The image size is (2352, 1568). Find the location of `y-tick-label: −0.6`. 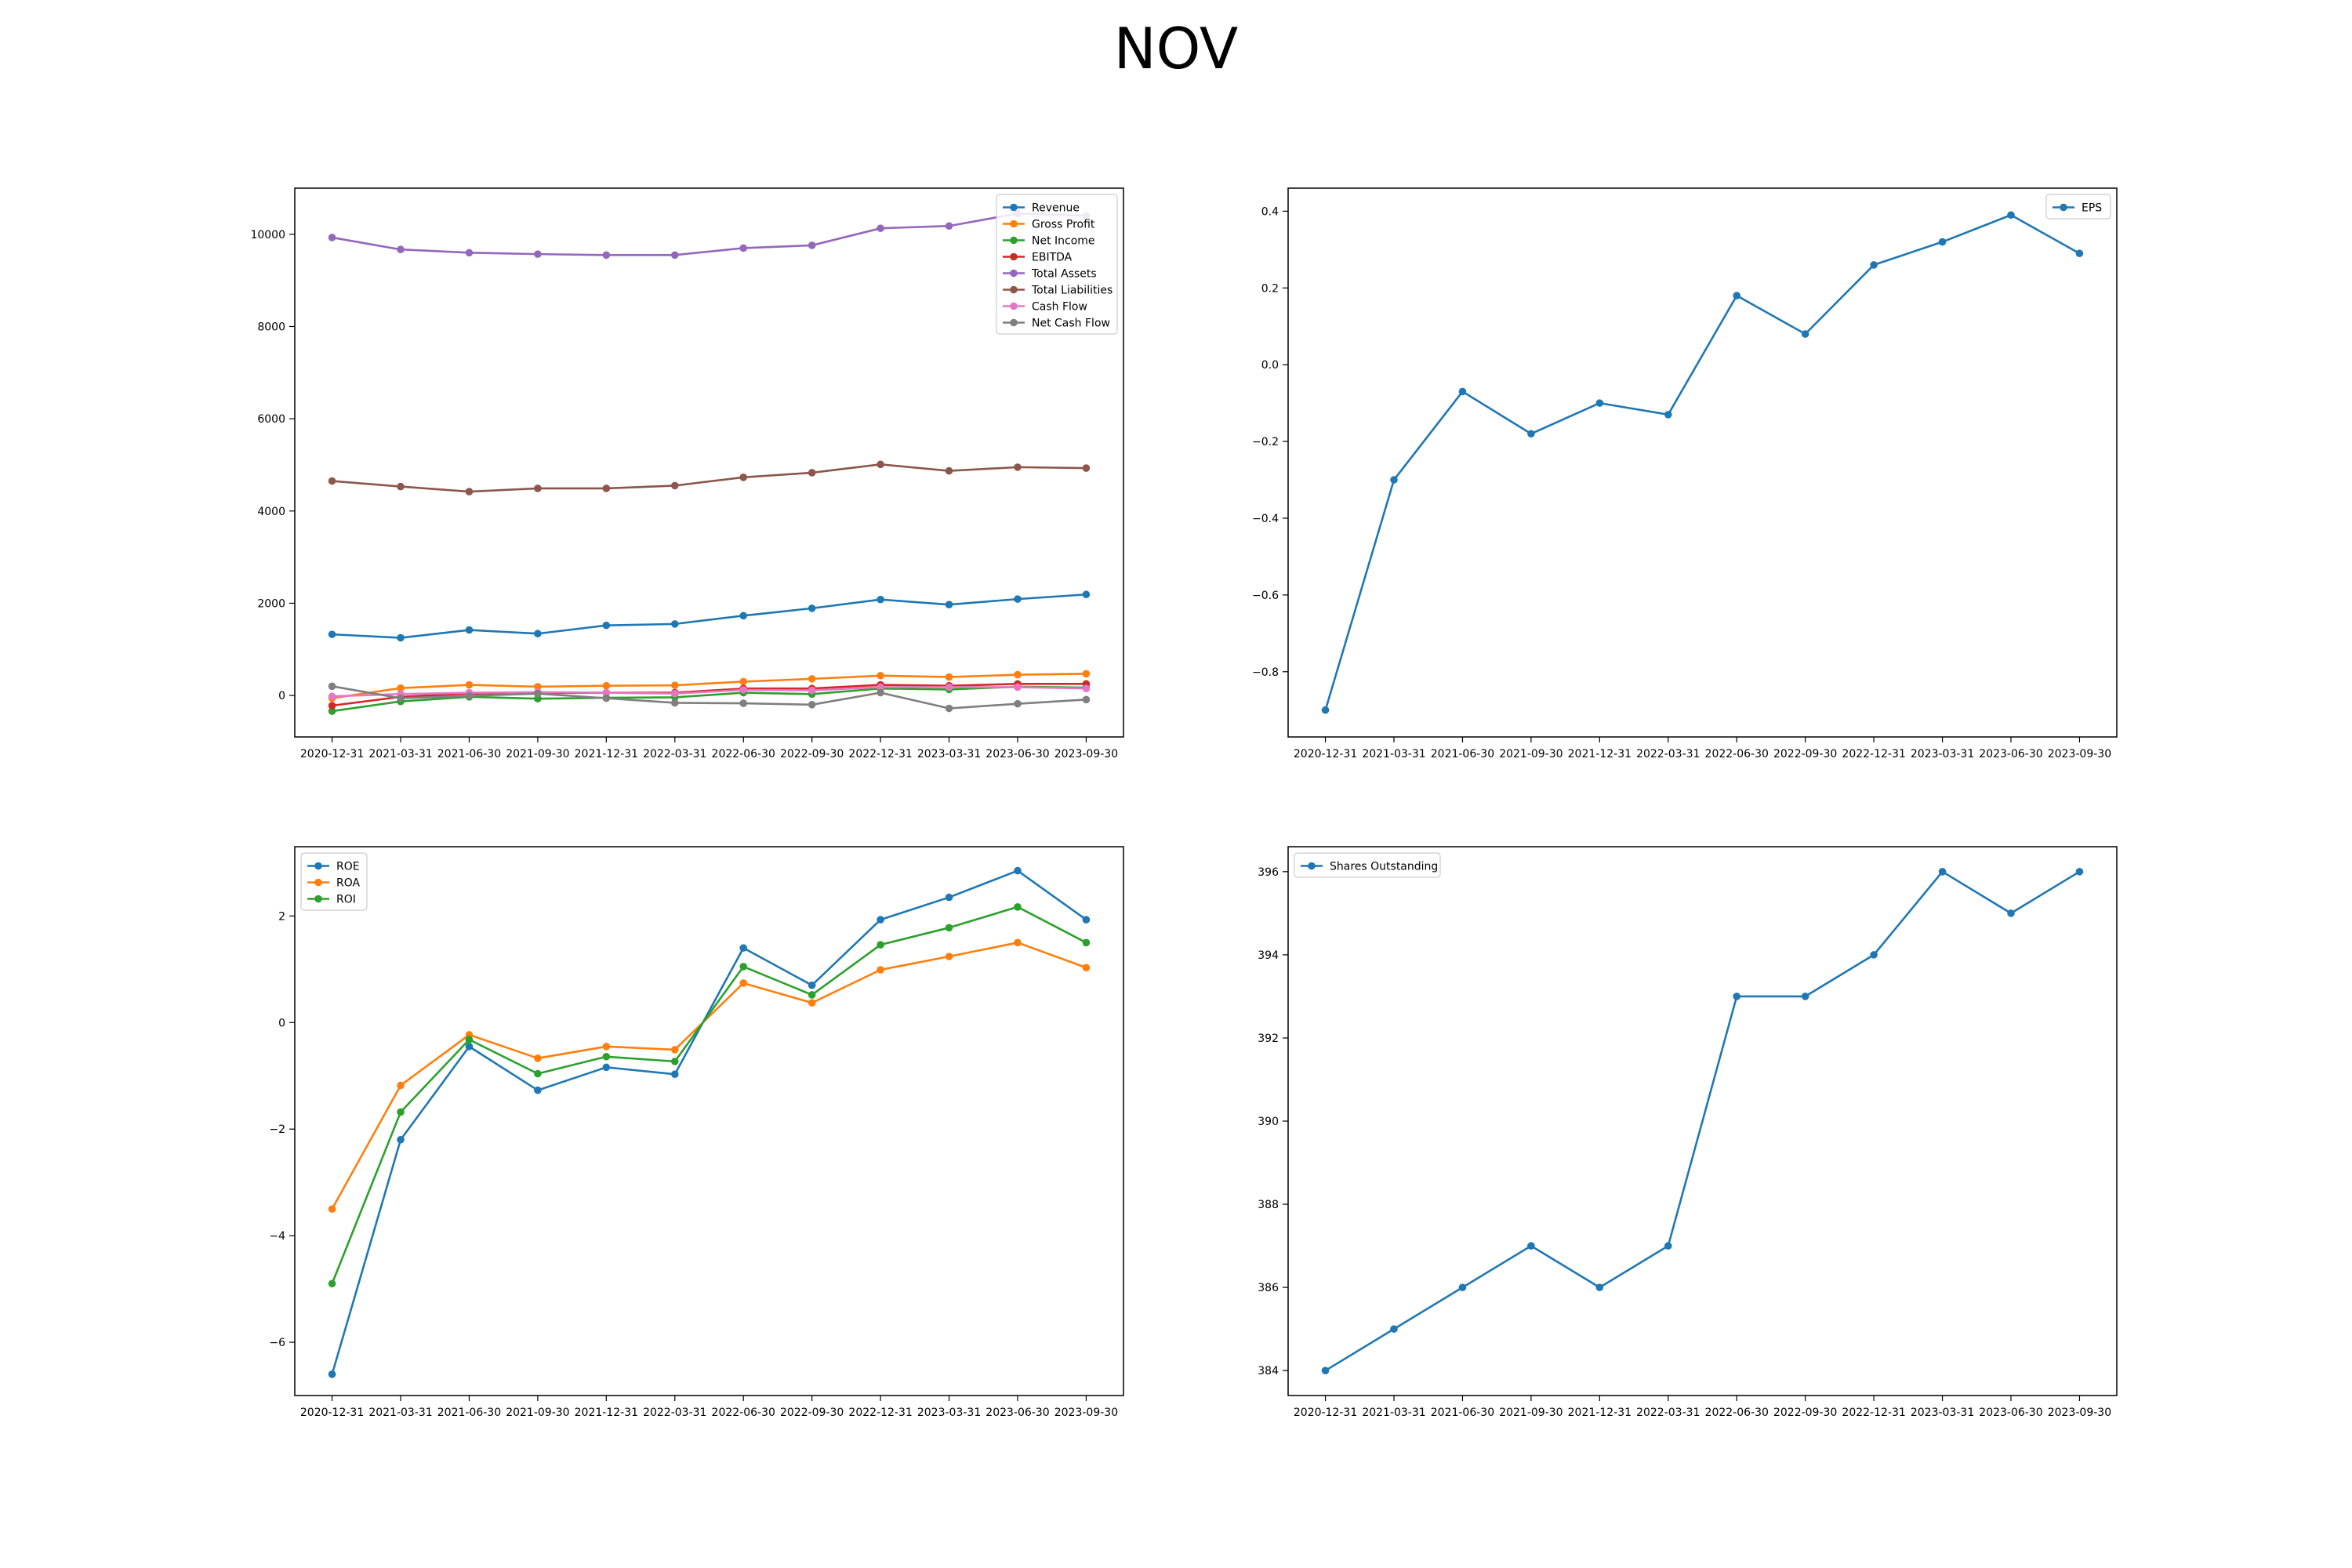

y-tick-label: −0.6 is located at coordinates (1265, 596).